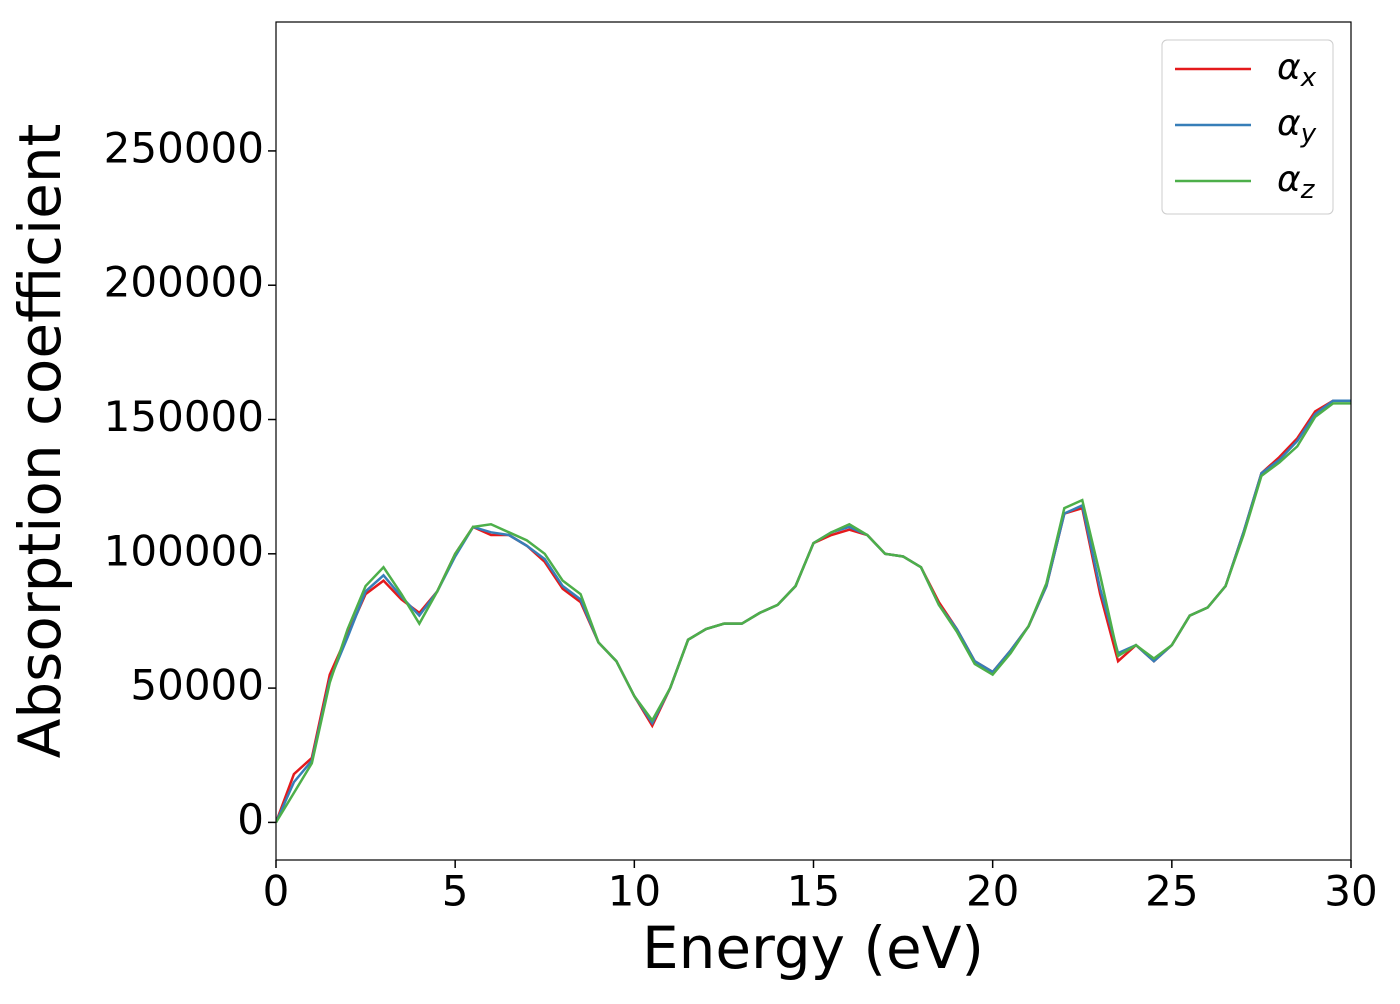 The height and width of the screenshot is (1004, 1400). I want to click on x-tick-label: 30, so click(1350, 891).